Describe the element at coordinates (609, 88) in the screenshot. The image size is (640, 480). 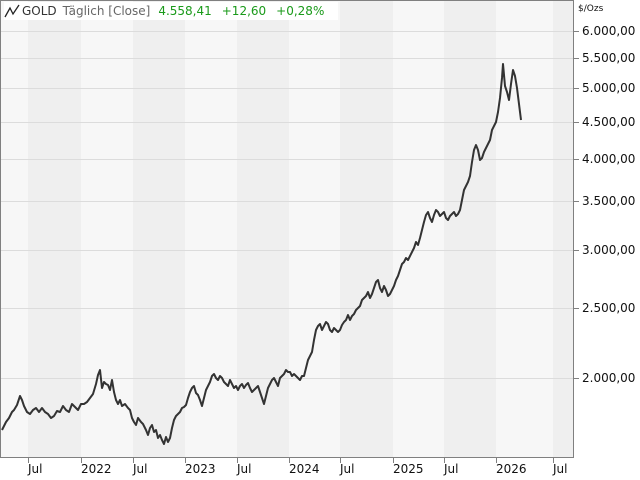
I see `y-tick-label: 5.000,00` at that location.